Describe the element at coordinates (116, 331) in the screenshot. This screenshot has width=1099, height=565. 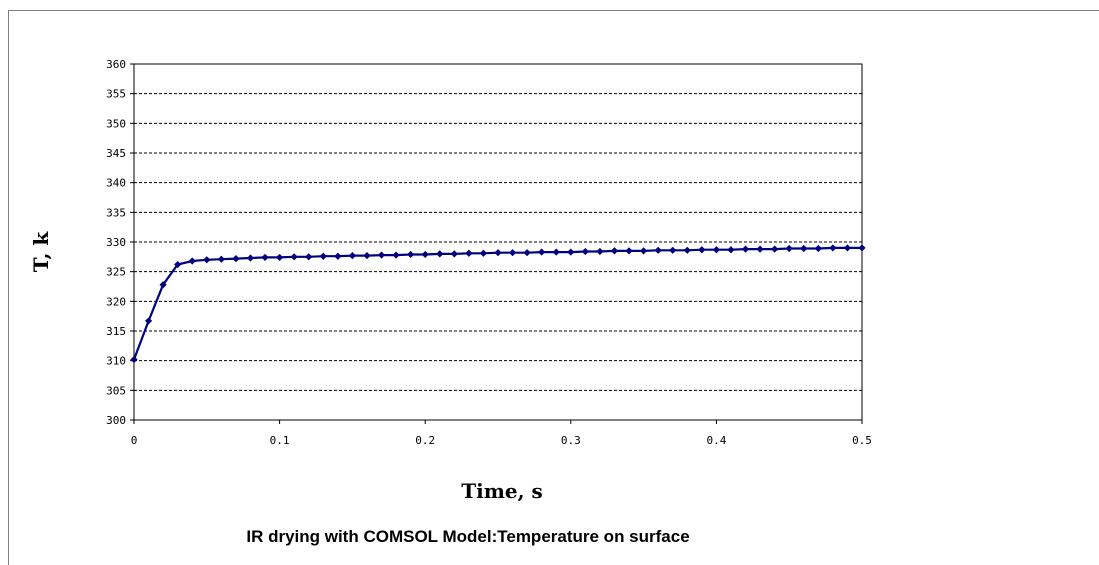
I see `y-tick-label: 315` at that location.